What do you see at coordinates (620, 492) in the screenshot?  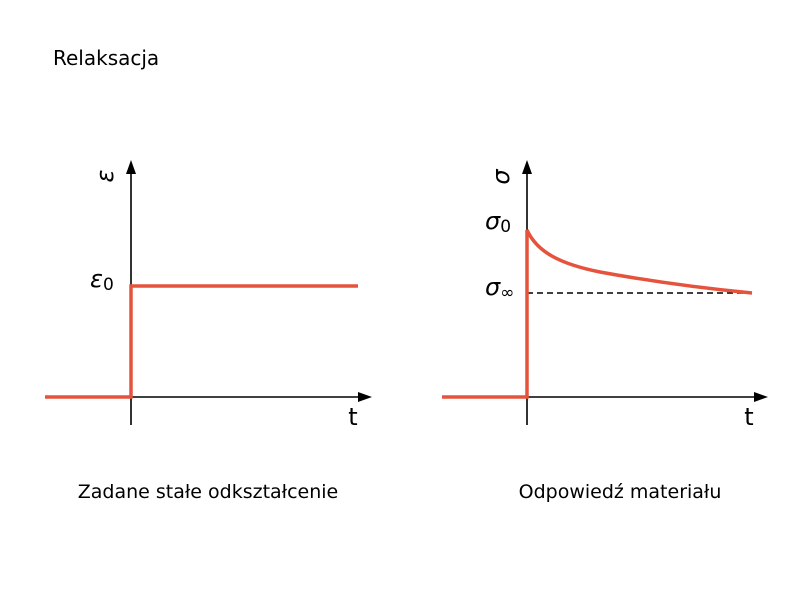 I see `caption: Odpowiedź materiału` at bounding box center [620, 492].